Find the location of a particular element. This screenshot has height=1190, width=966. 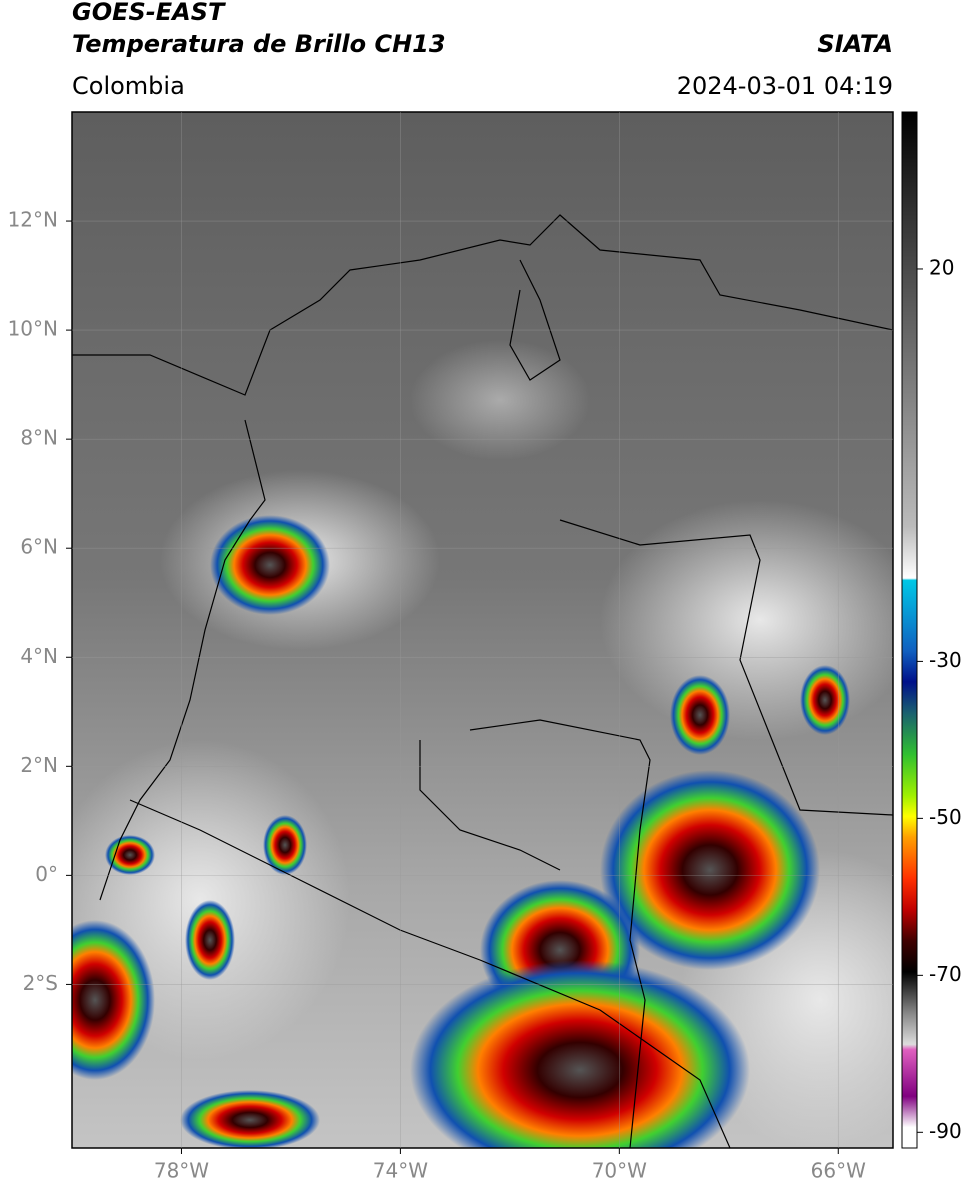

lat-label: 12°N is located at coordinates (33, 220).